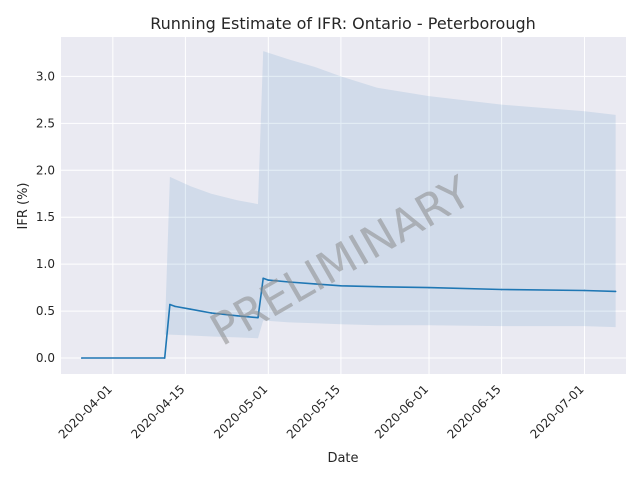 This screenshot has width=640, height=480. What do you see at coordinates (401, 411) in the screenshot?
I see `x-tick-label: 2020-06-01` at bounding box center [401, 411].